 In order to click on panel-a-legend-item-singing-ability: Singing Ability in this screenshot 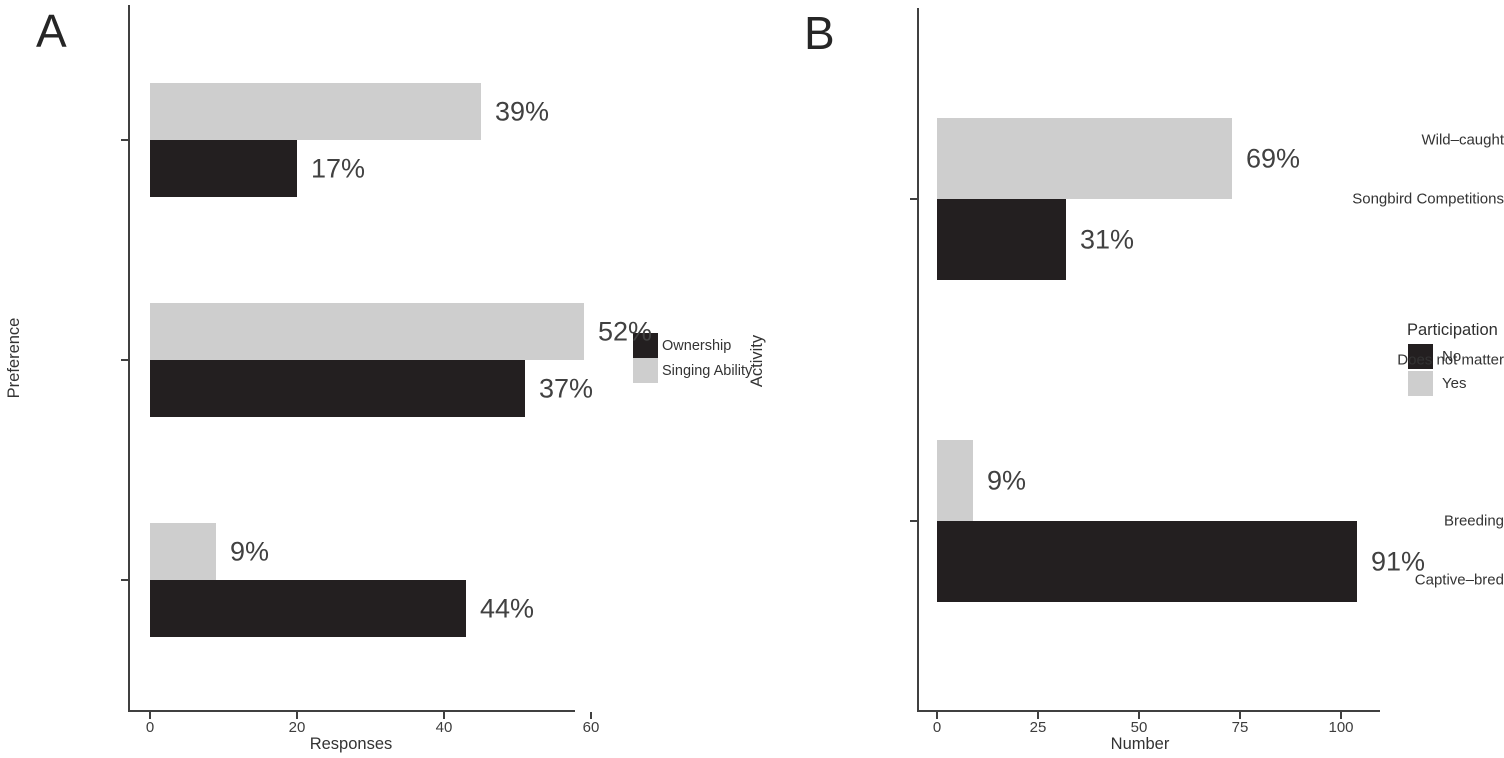, I will do `click(692, 370)`.